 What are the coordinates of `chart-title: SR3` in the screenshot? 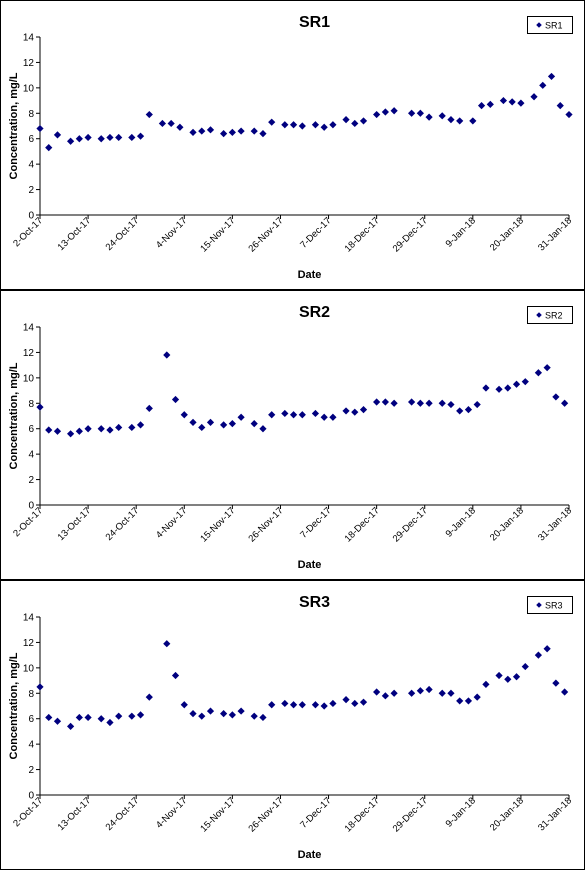 It's located at (314, 602).